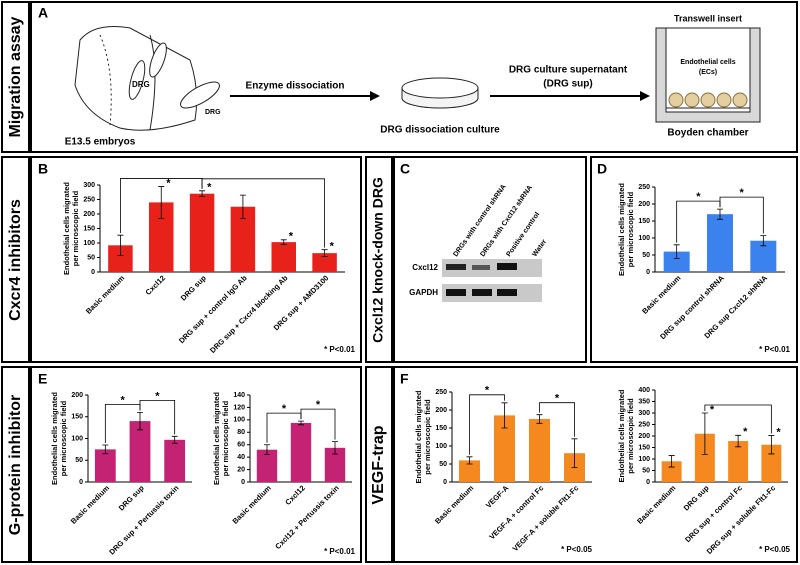  I want to click on y-tick-label: 80, so click(241, 432).